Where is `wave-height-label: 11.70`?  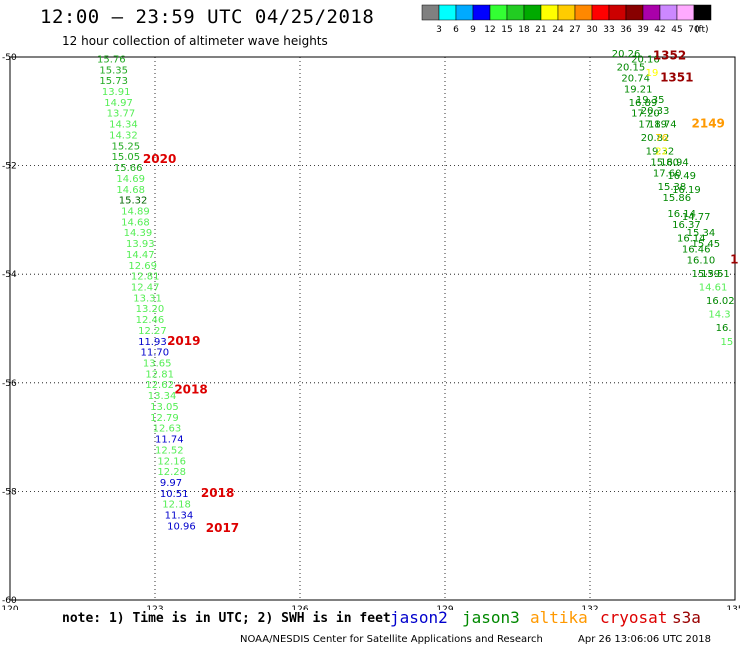 wave-height-label: 11.70 is located at coordinates (155, 353).